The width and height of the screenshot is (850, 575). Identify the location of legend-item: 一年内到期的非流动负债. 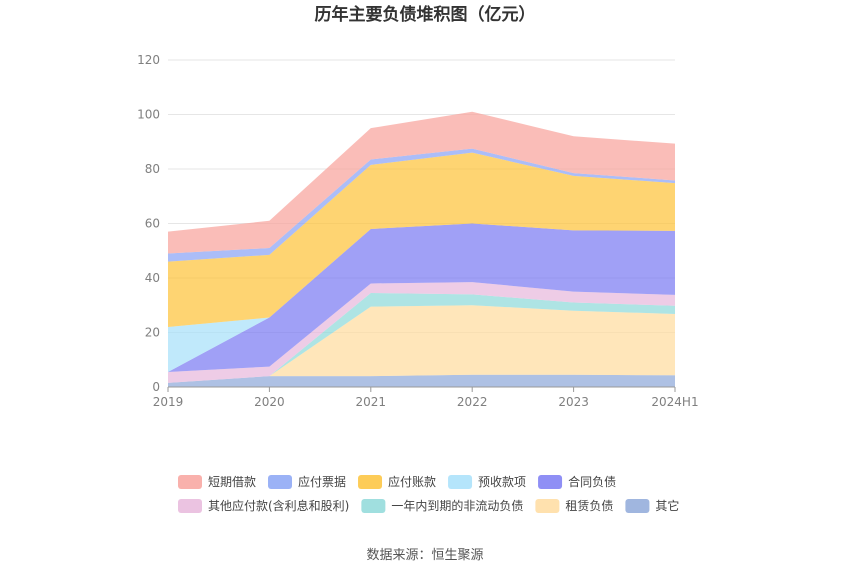
(442, 505).